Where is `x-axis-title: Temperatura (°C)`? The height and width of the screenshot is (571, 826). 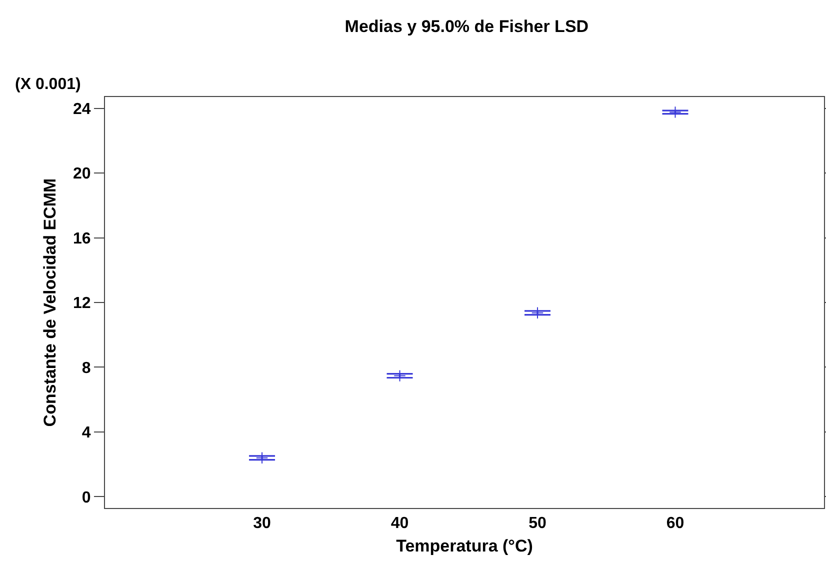
x-axis-title: Temperatura (°C) is located at coordinates (464, 546).